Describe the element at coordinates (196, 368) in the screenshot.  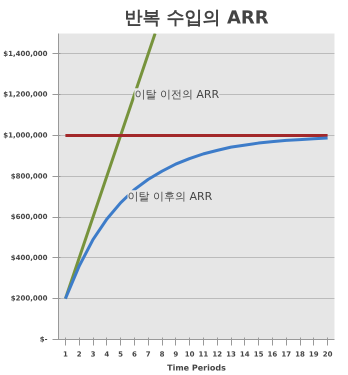
I see `x-axis-title: Time Periods` at that location.